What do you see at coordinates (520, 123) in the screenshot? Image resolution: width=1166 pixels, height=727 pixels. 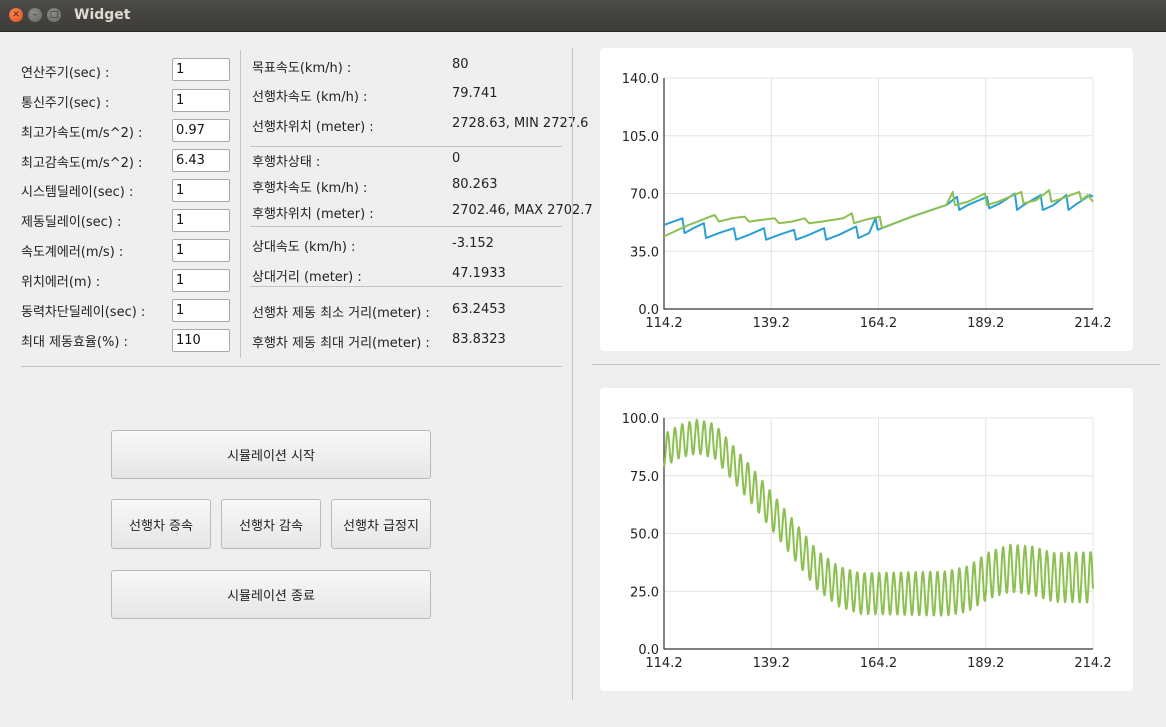 I see `status-value-lead-position: 2728.63, MIN 2727.6` at bounding box center [520, 123].